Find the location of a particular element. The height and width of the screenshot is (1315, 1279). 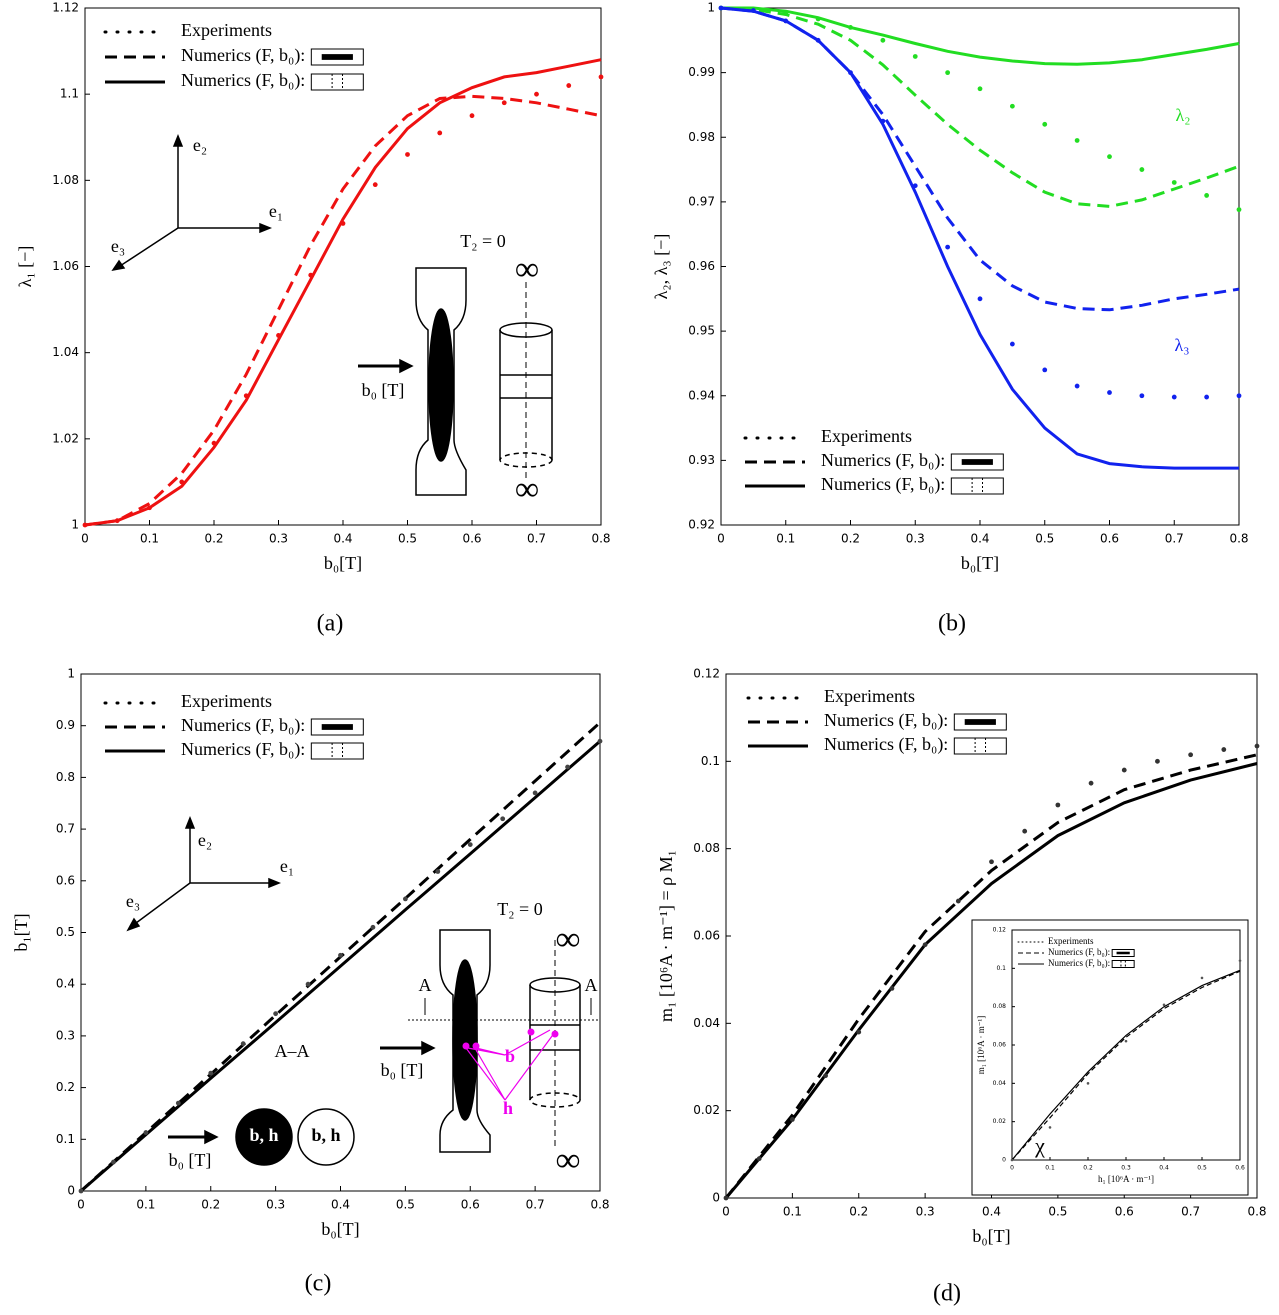

y-tick-label: 0.5 is located at coordinates (65, 932).